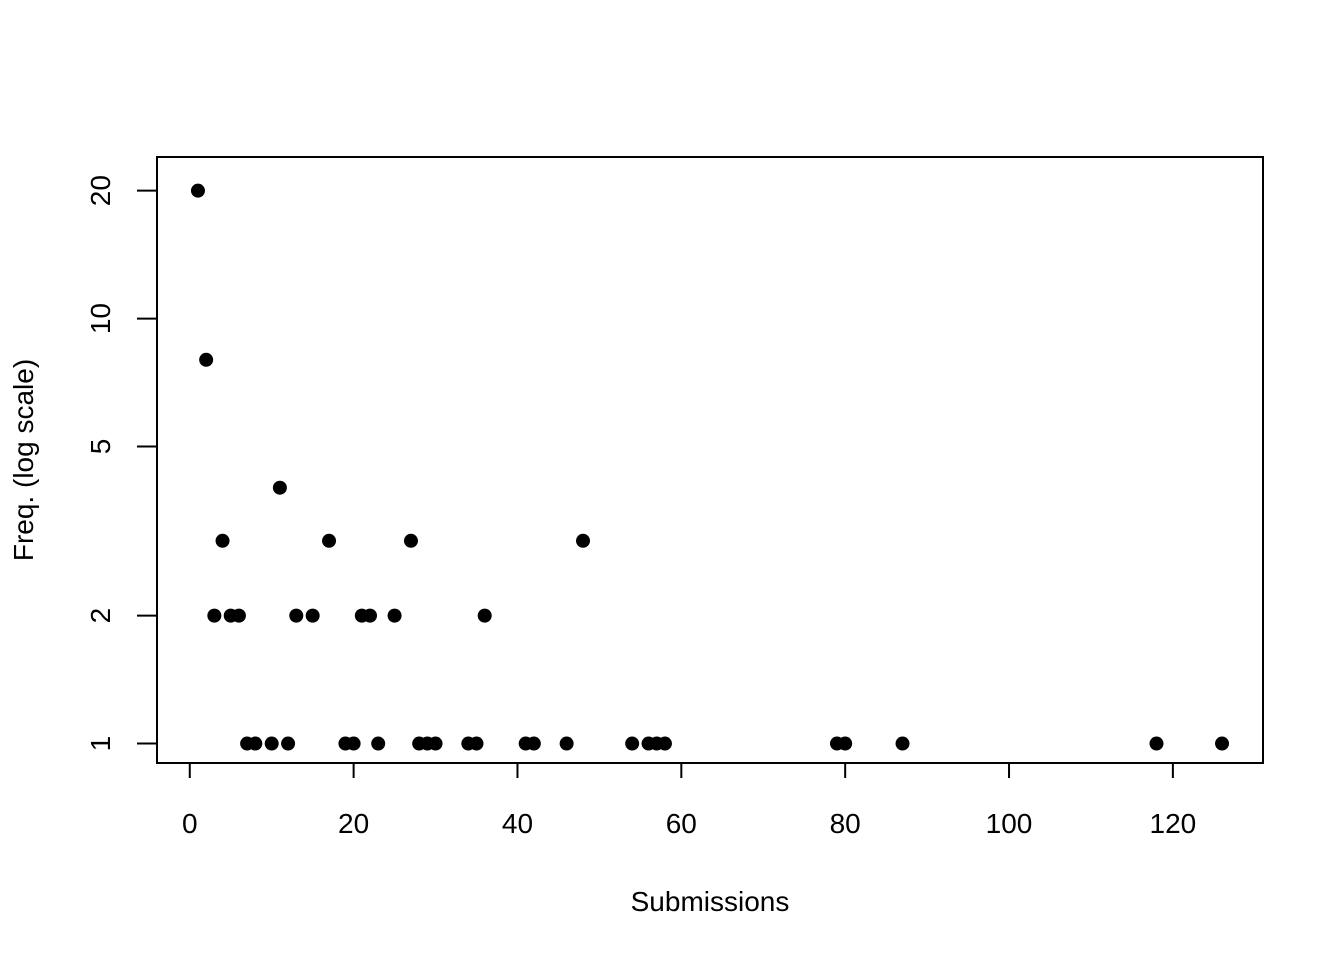  I want to click on y-tick-label: 20, so click(100, 190).